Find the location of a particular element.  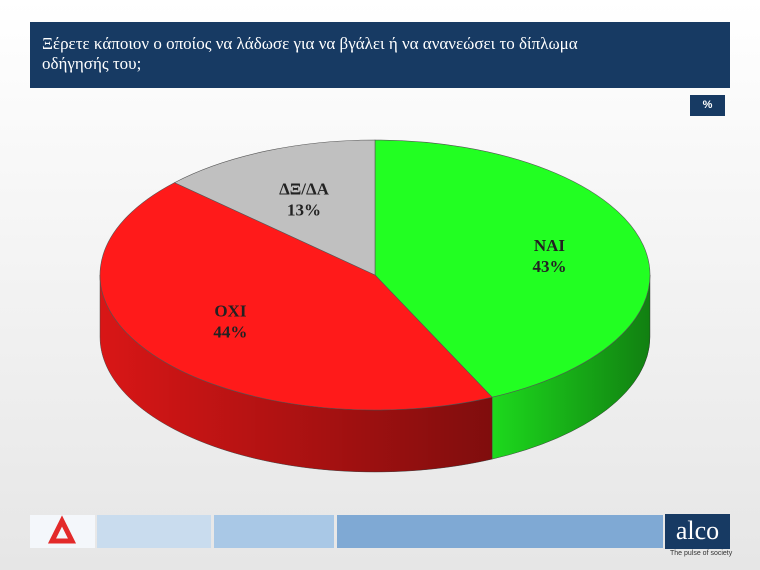

slice-top is located at coordinates (274, 207).